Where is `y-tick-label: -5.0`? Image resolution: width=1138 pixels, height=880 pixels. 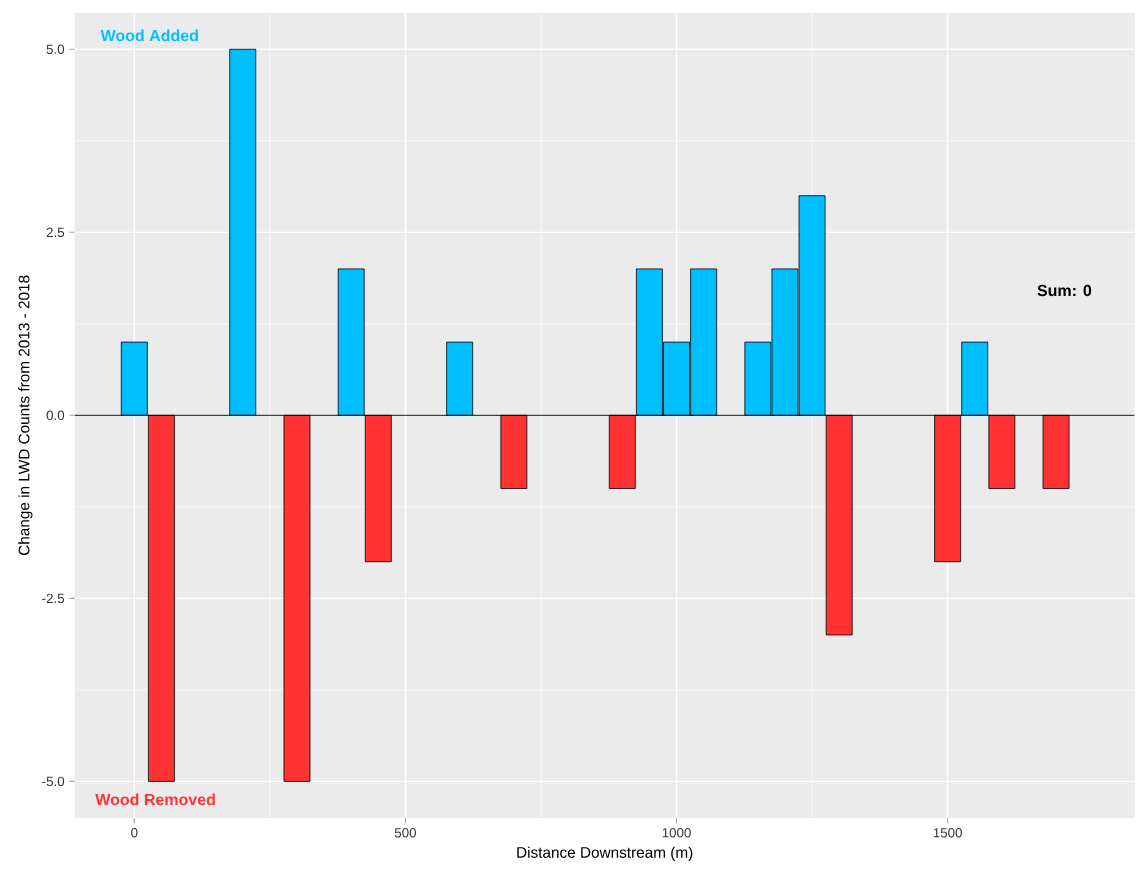
y-tick-label: -5.0 is located at coordinates (53, 781).